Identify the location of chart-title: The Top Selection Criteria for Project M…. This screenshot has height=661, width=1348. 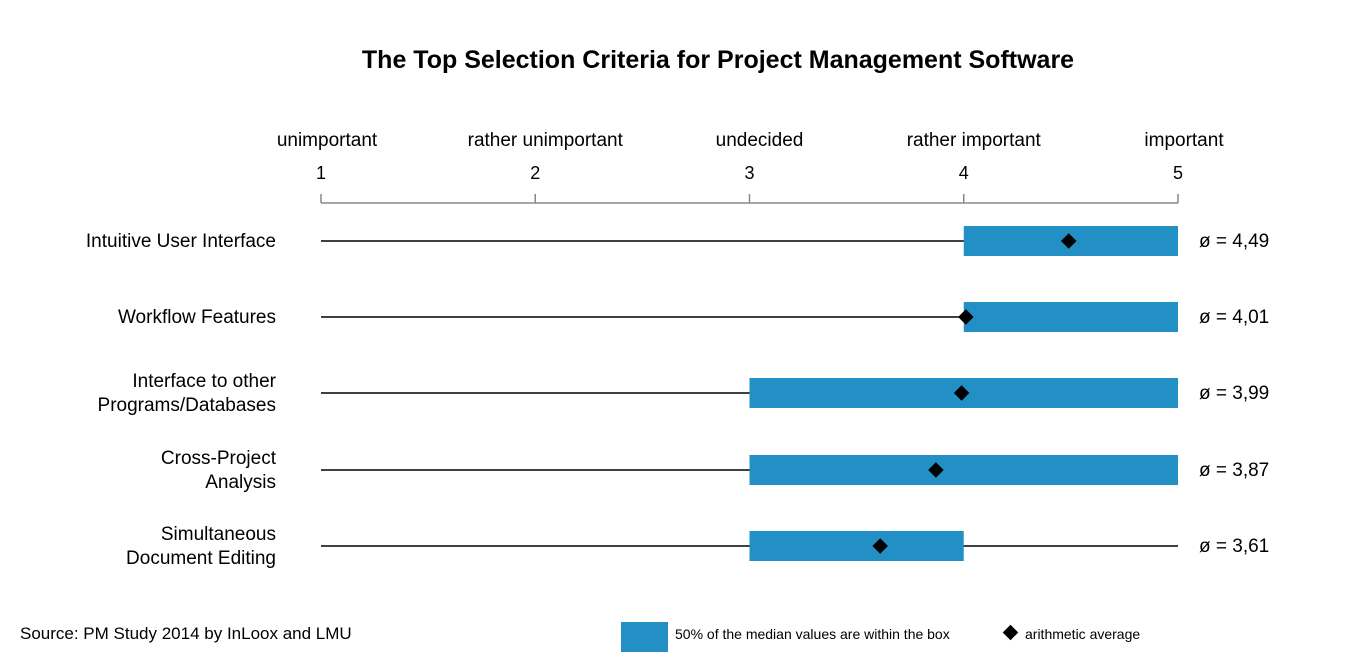
(718, 60).